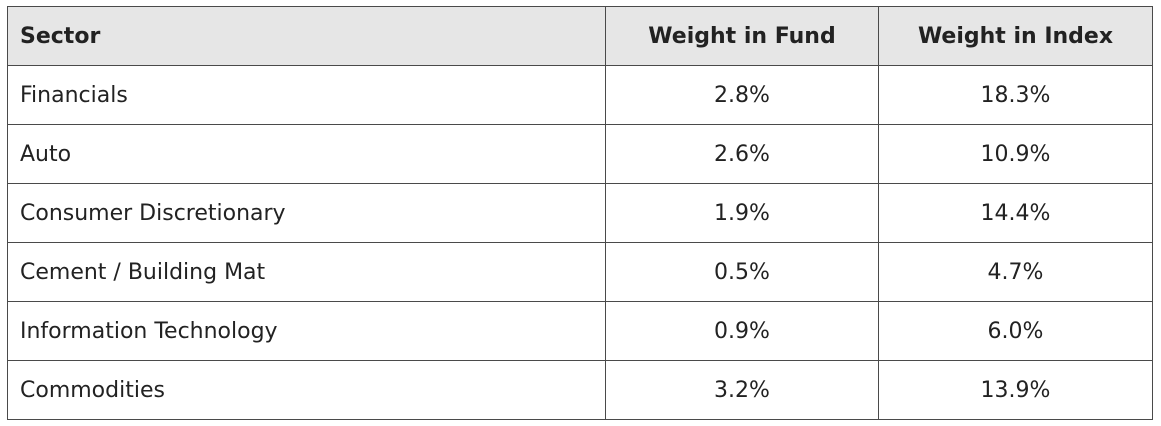  Describe the element at coordinates (1015, 95) in the screenshot. I see `cell-weight-in-index: 18.3%` at that location.